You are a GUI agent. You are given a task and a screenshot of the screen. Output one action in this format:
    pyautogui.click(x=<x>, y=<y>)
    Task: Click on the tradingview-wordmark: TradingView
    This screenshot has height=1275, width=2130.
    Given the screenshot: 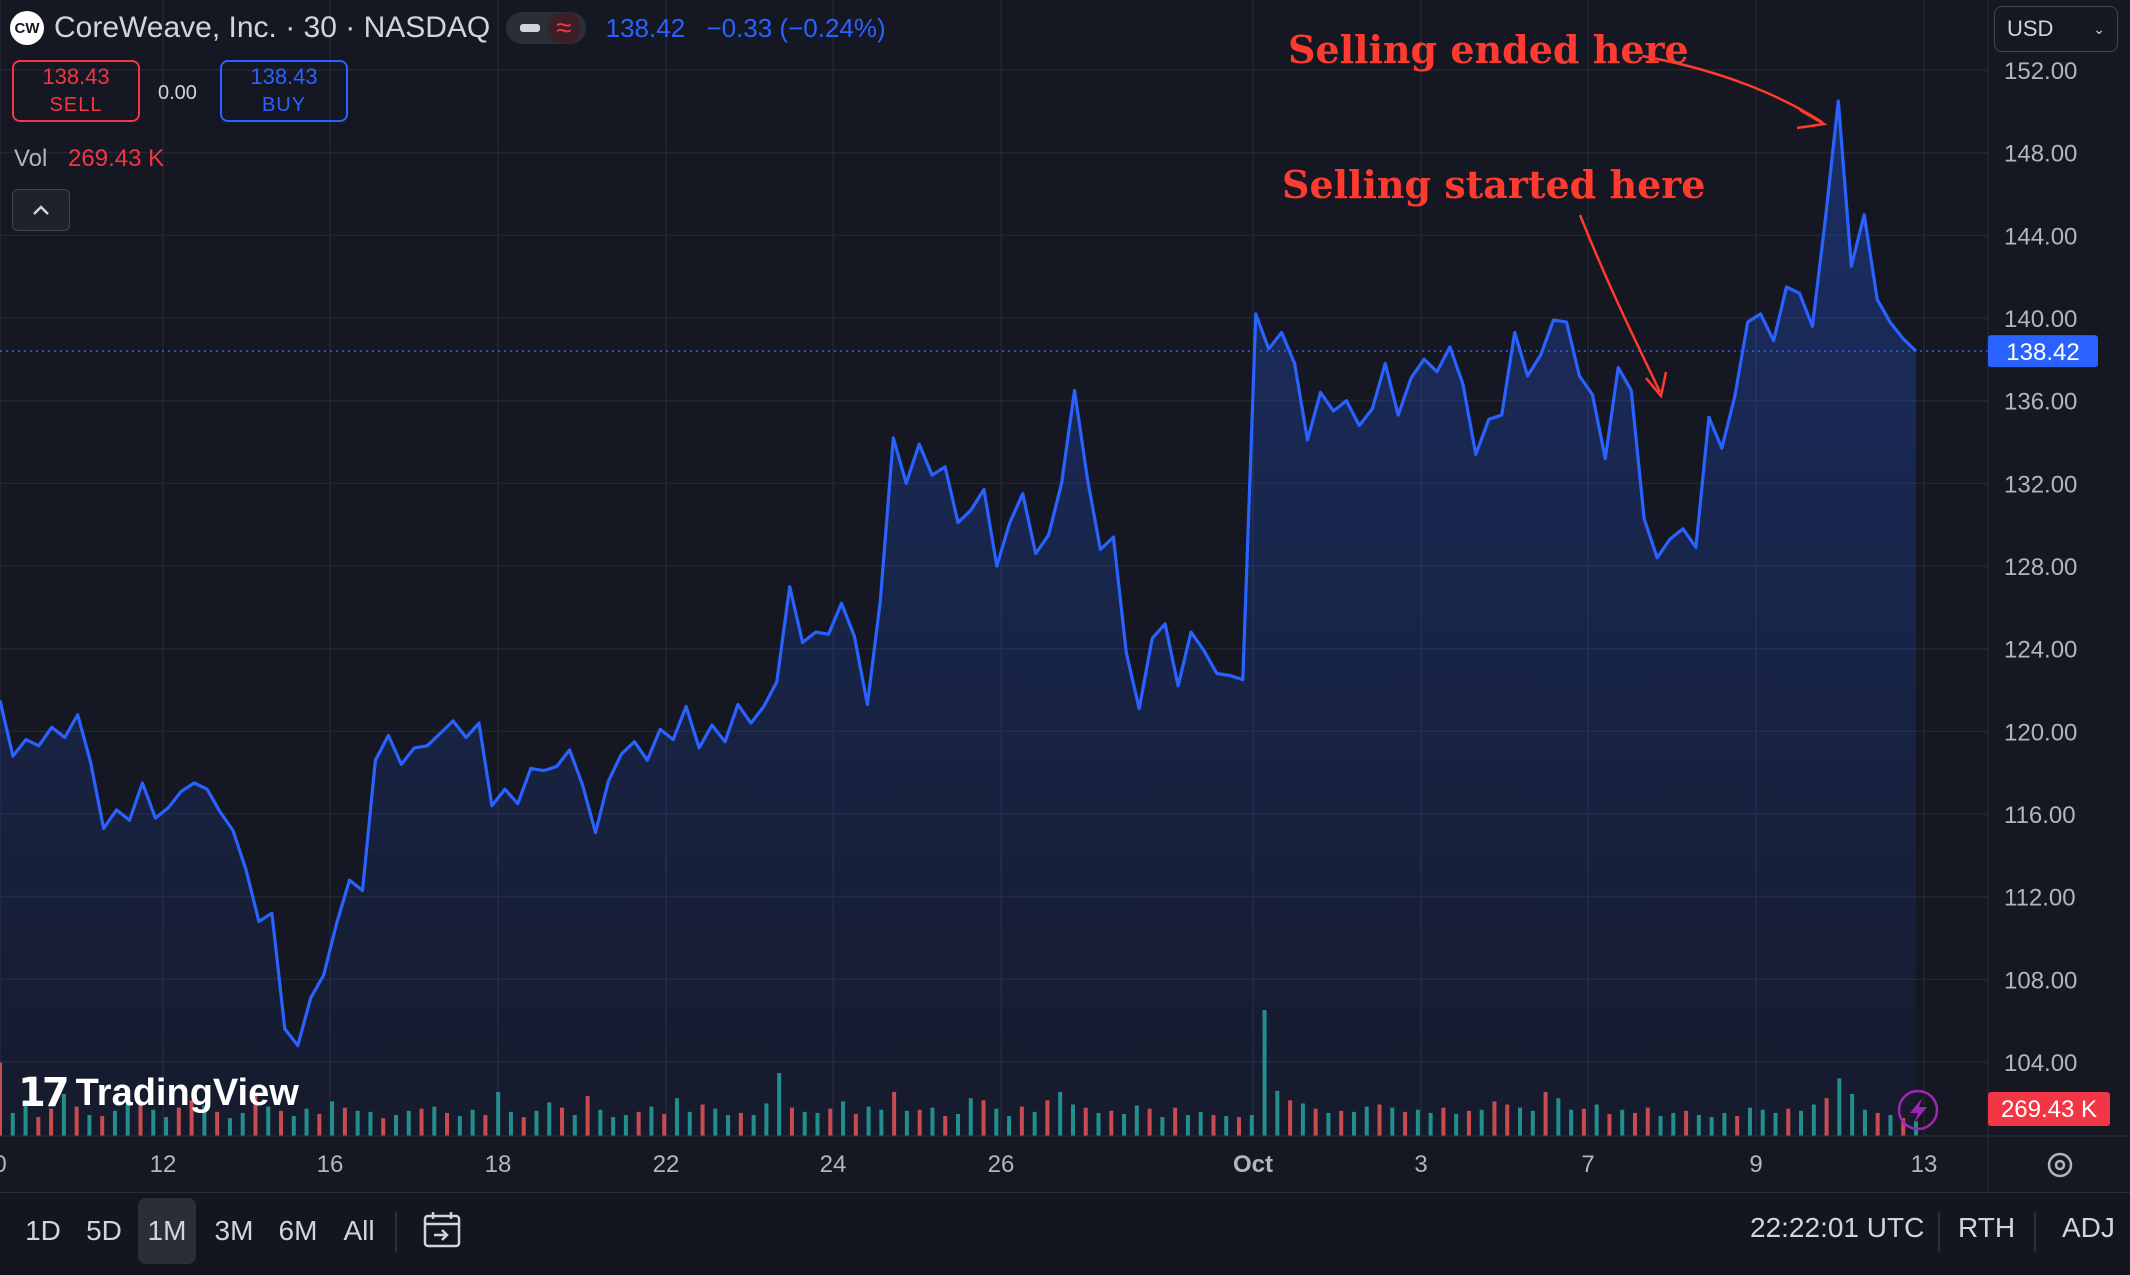 What is the action you would take?
    pyautogui.click(x=187, y=1092)
    